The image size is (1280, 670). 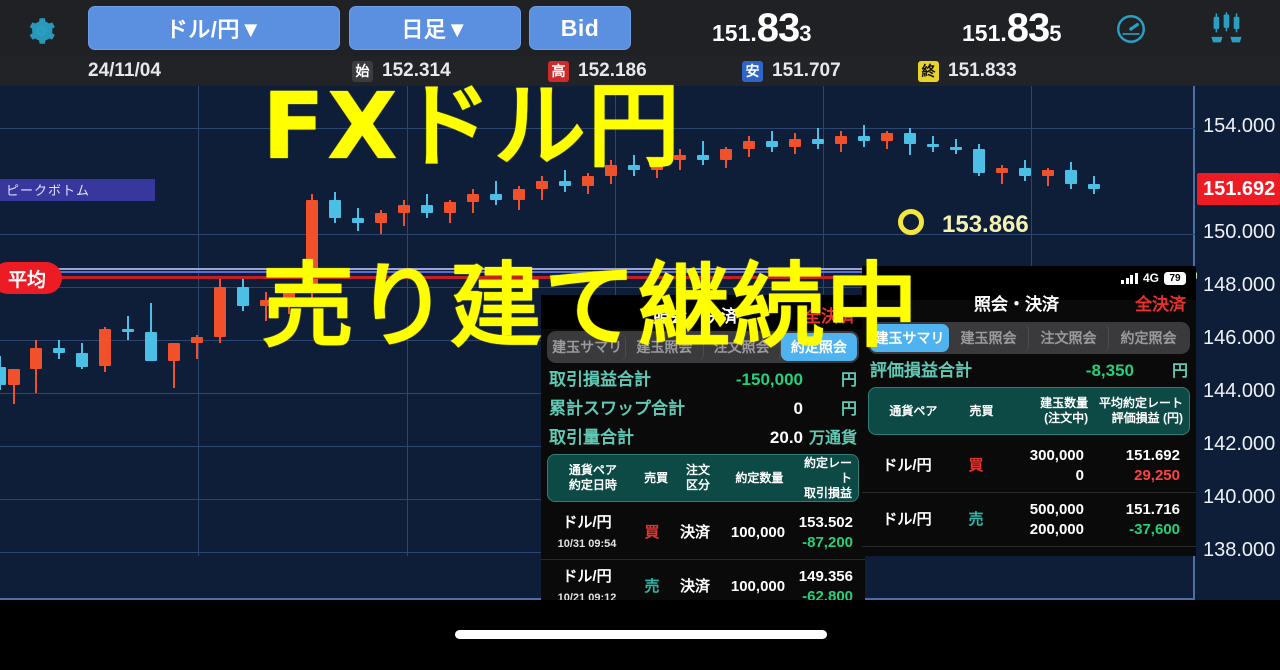 I want to click on row-pair: ドル/円, so click(x=907, y=519).